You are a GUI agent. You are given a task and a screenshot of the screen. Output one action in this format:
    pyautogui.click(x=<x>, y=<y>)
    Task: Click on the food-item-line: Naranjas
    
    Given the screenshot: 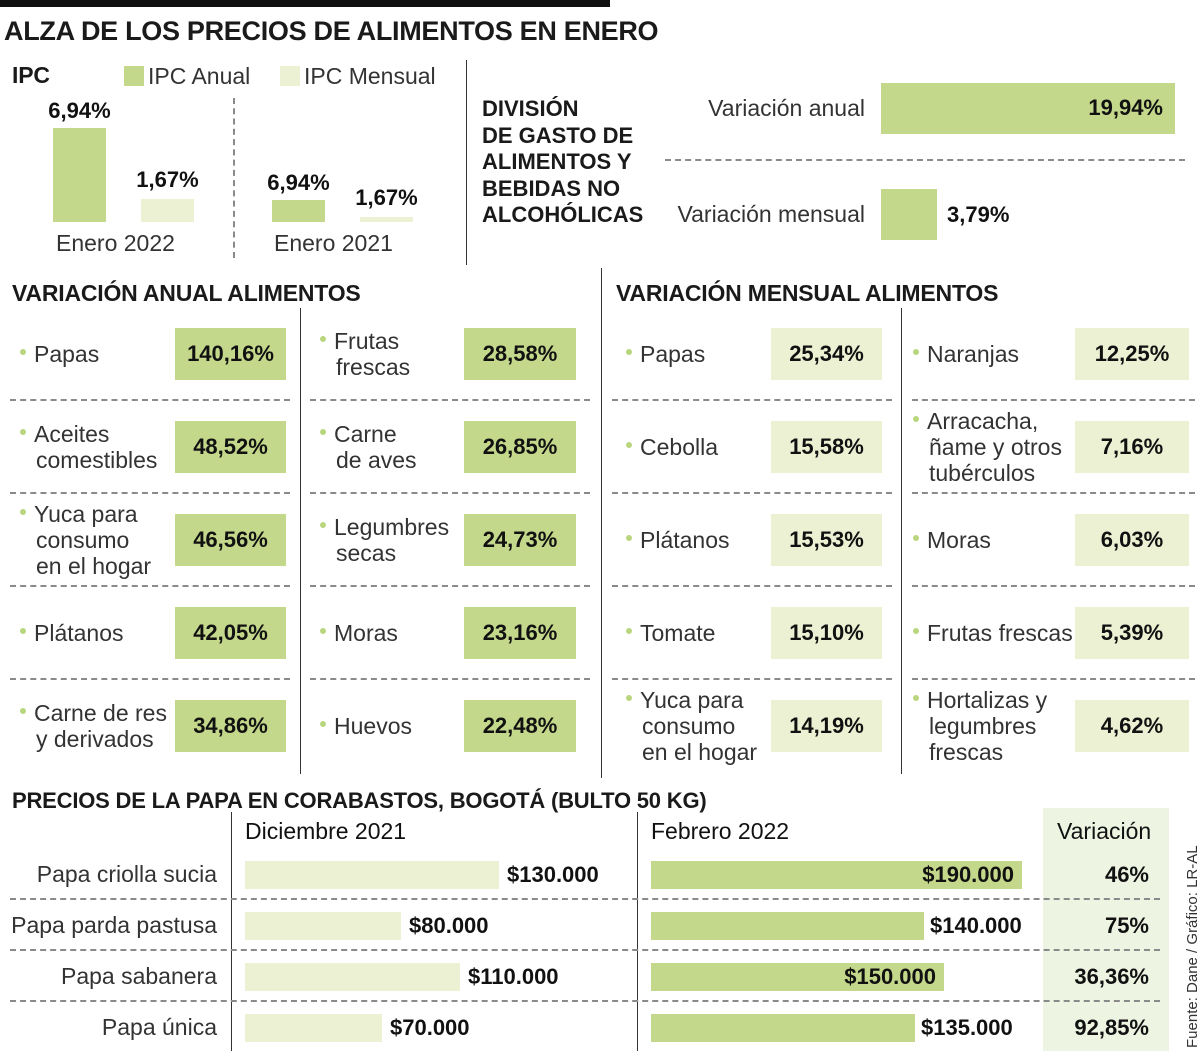 What is the action you would take?
    pyautogui.click(x=973, y=353)
    